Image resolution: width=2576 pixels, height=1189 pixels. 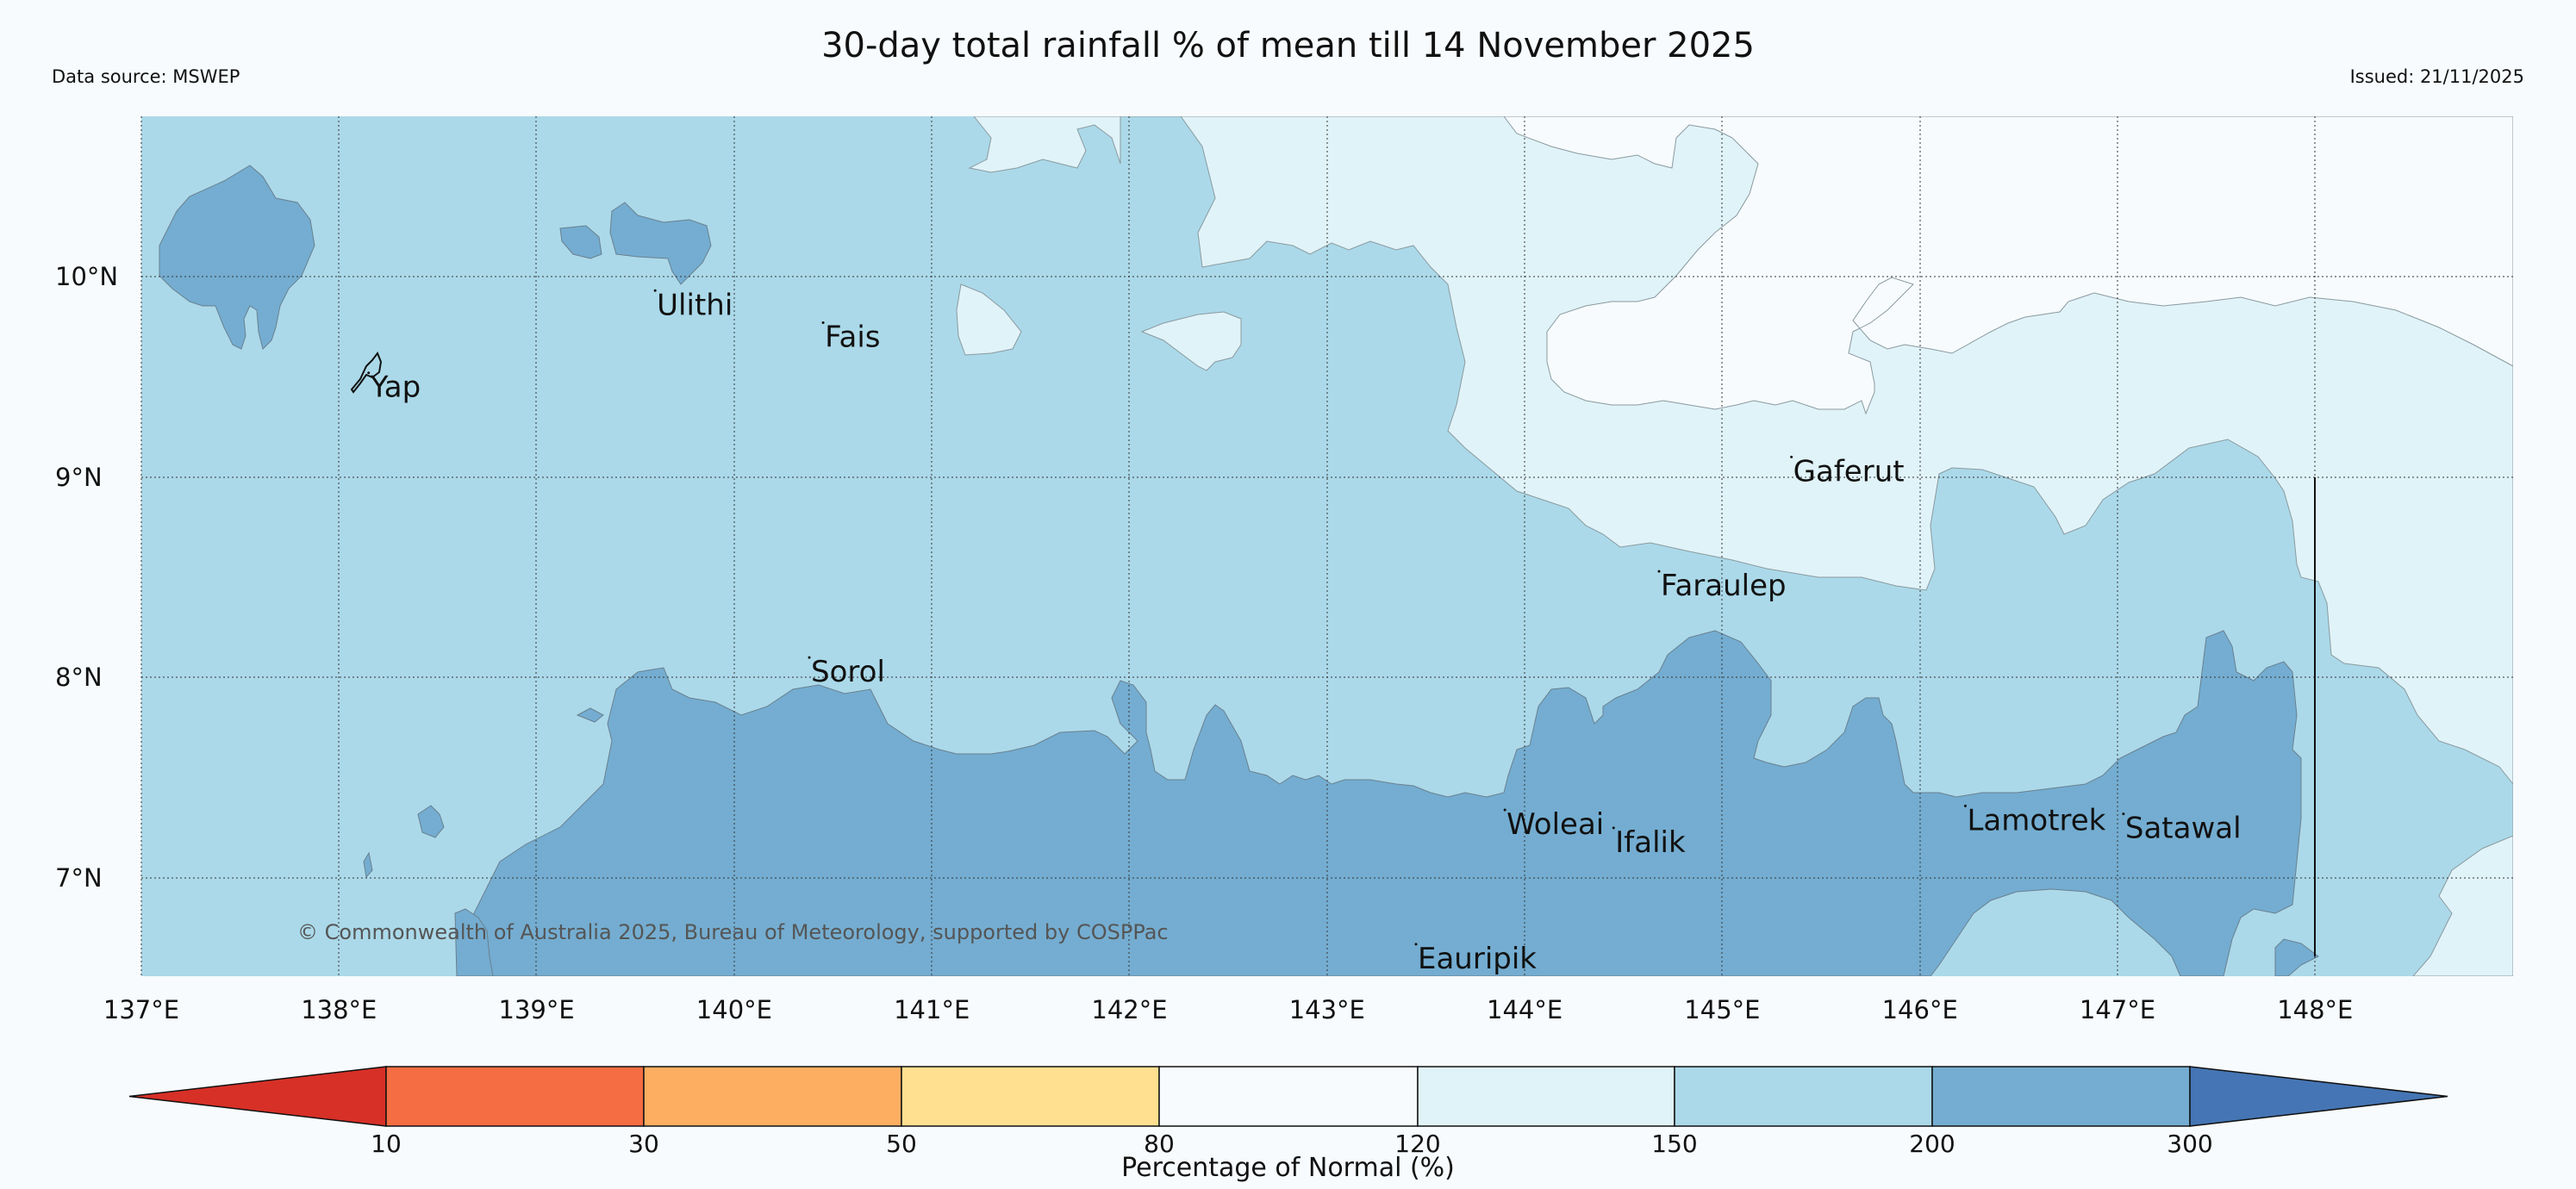 I want to click on x-tick-label: 138°E, so click(x=339, y=1010).